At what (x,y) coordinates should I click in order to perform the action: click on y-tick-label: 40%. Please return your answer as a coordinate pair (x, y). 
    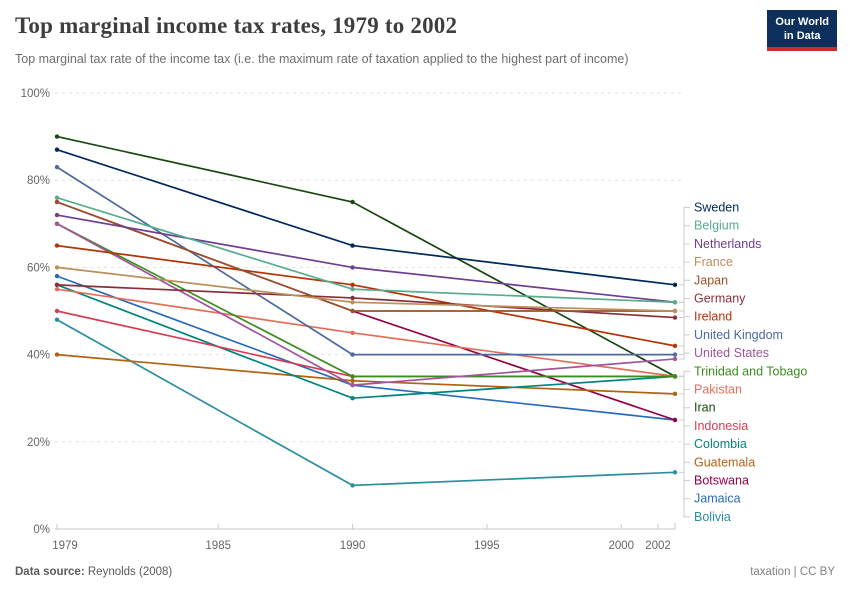
    Looking at the image, I should click on (38, 356).